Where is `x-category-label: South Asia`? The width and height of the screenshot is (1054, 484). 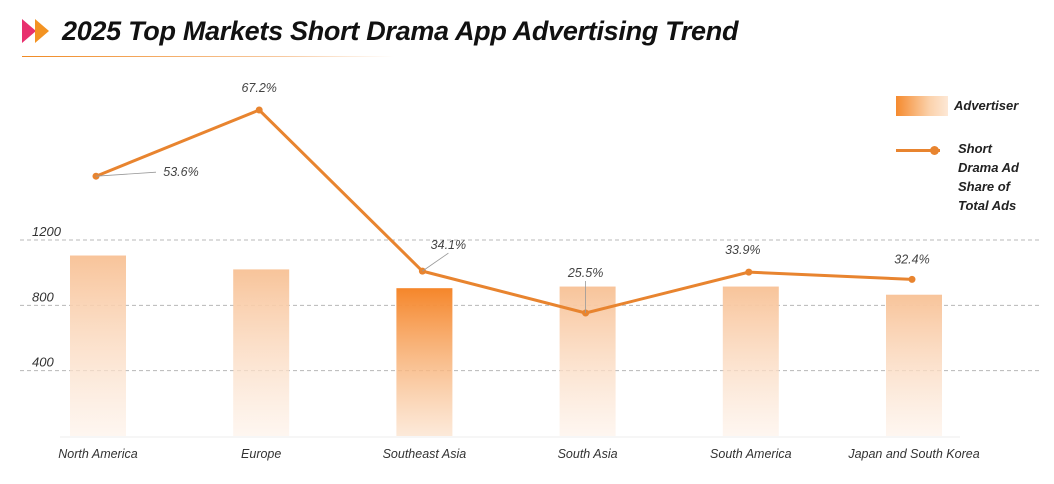 x-category-label: South Asia is located at coordinates (588, 454).